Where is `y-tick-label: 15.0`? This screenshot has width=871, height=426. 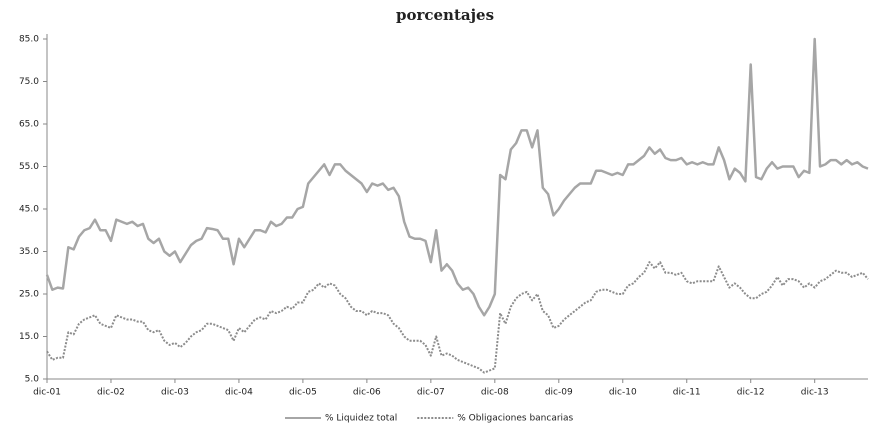 y-tick-label: 15.0 is located at coordinates (29, 337).